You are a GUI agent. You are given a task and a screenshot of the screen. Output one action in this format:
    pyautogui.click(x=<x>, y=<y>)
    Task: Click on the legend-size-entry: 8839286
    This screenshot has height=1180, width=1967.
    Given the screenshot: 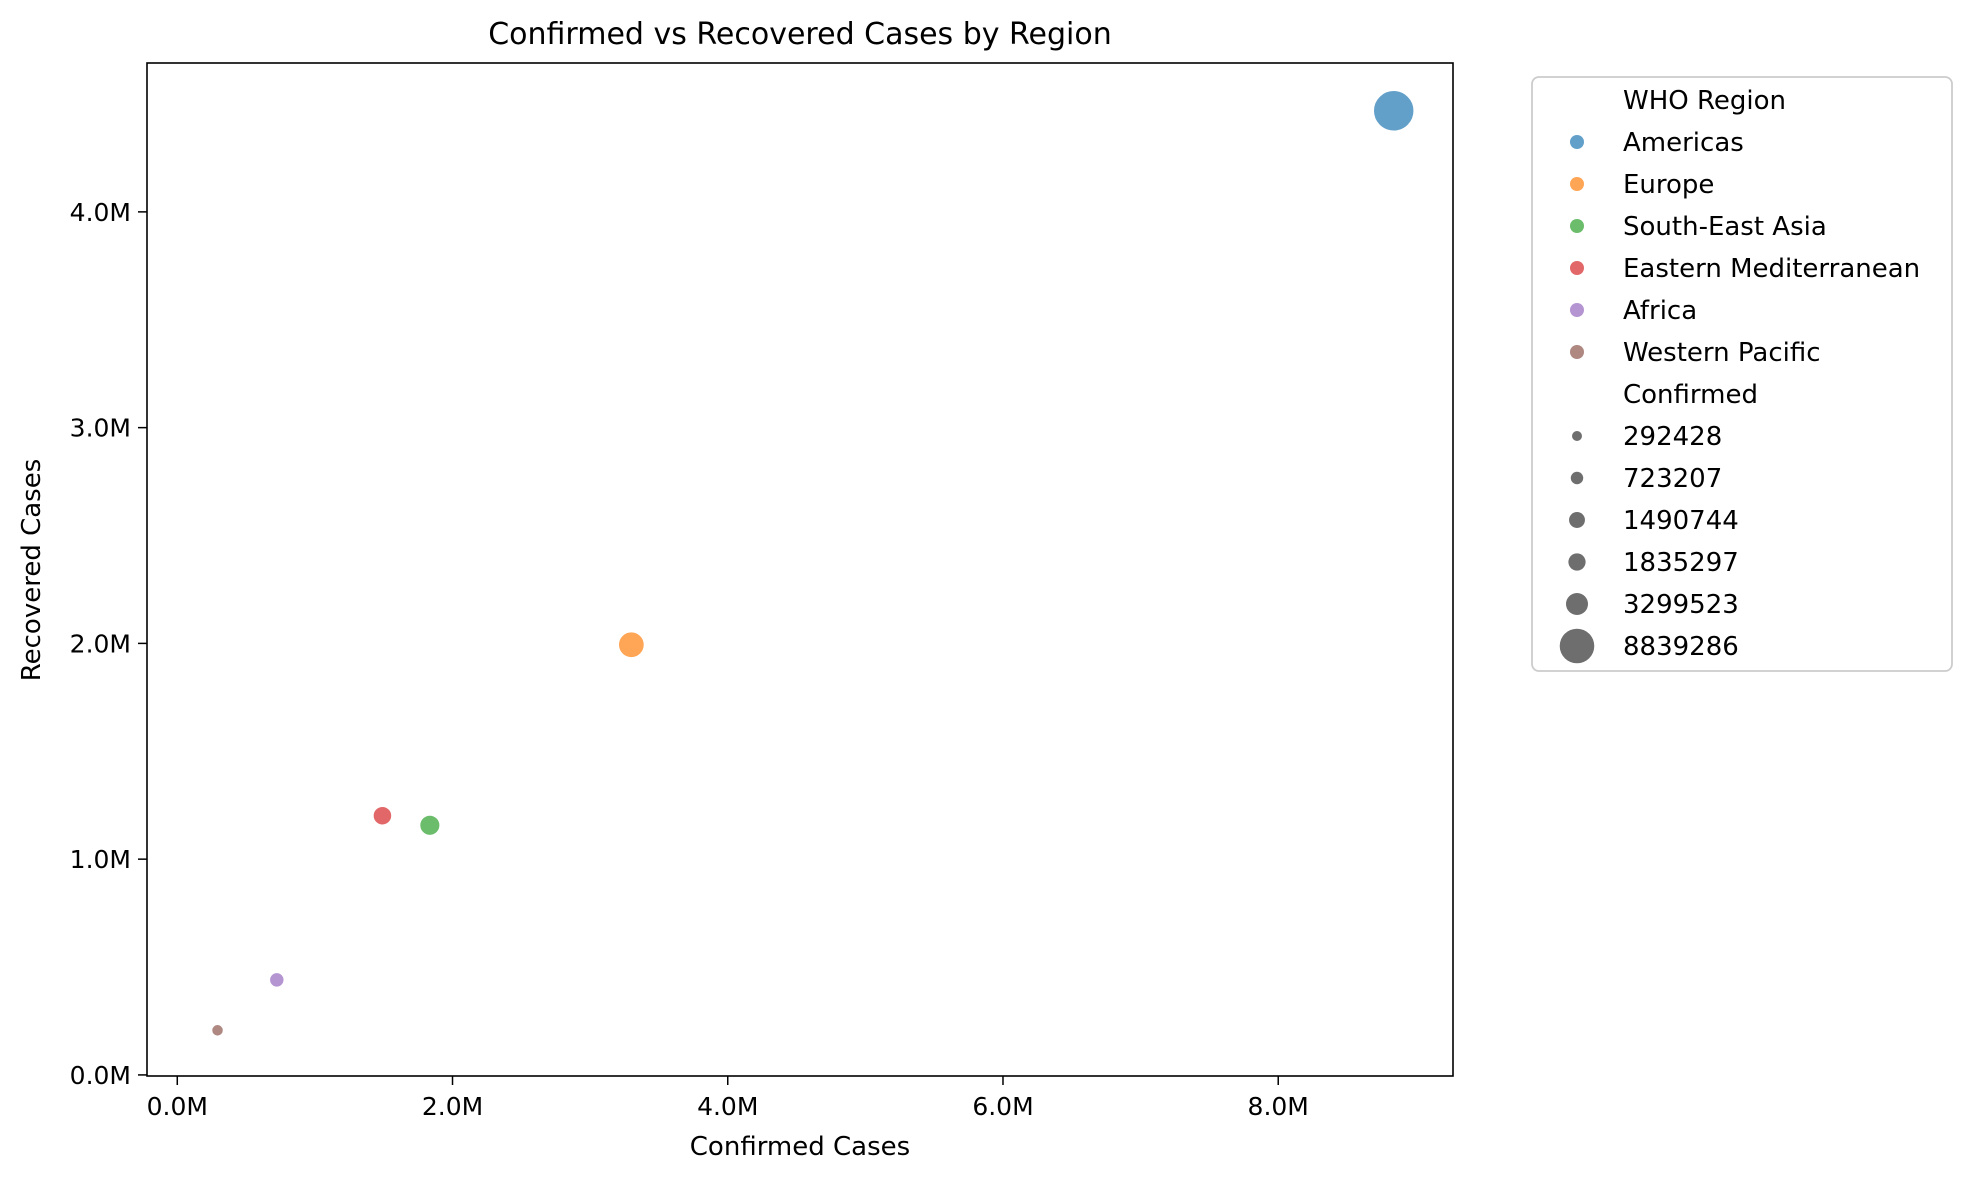 What is the action you would take?
    pyautogui.click(x=1681, y=647)
    